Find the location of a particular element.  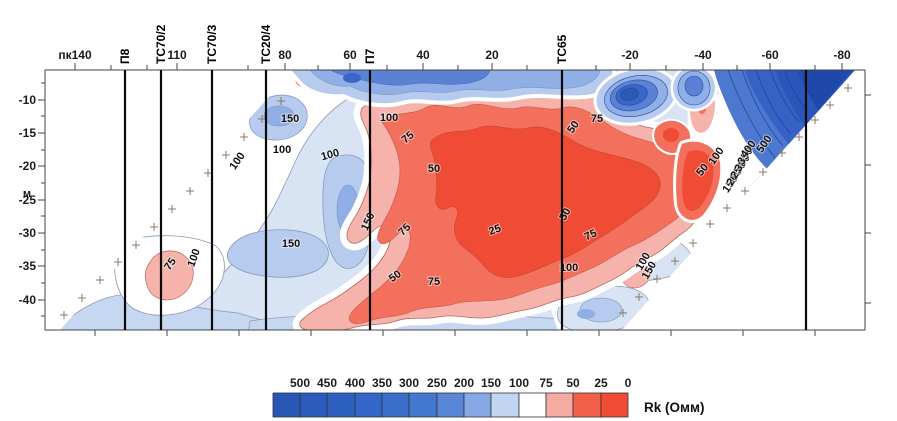

region-pink-blob-75-left is located at coordinates (169, 275).